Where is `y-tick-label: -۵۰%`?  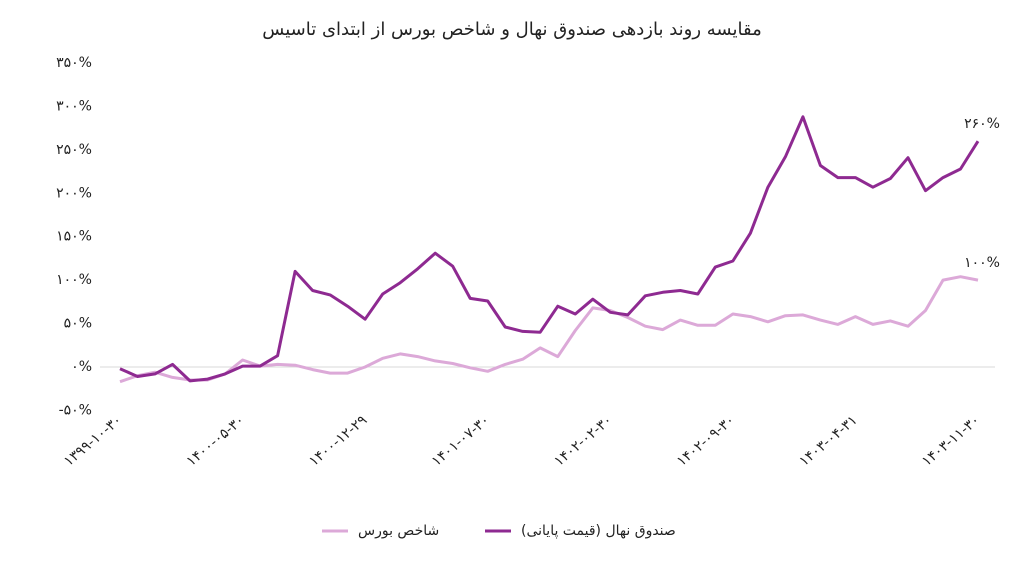
y-tick-label: -۵۰% is located at coordinates (75, 410).